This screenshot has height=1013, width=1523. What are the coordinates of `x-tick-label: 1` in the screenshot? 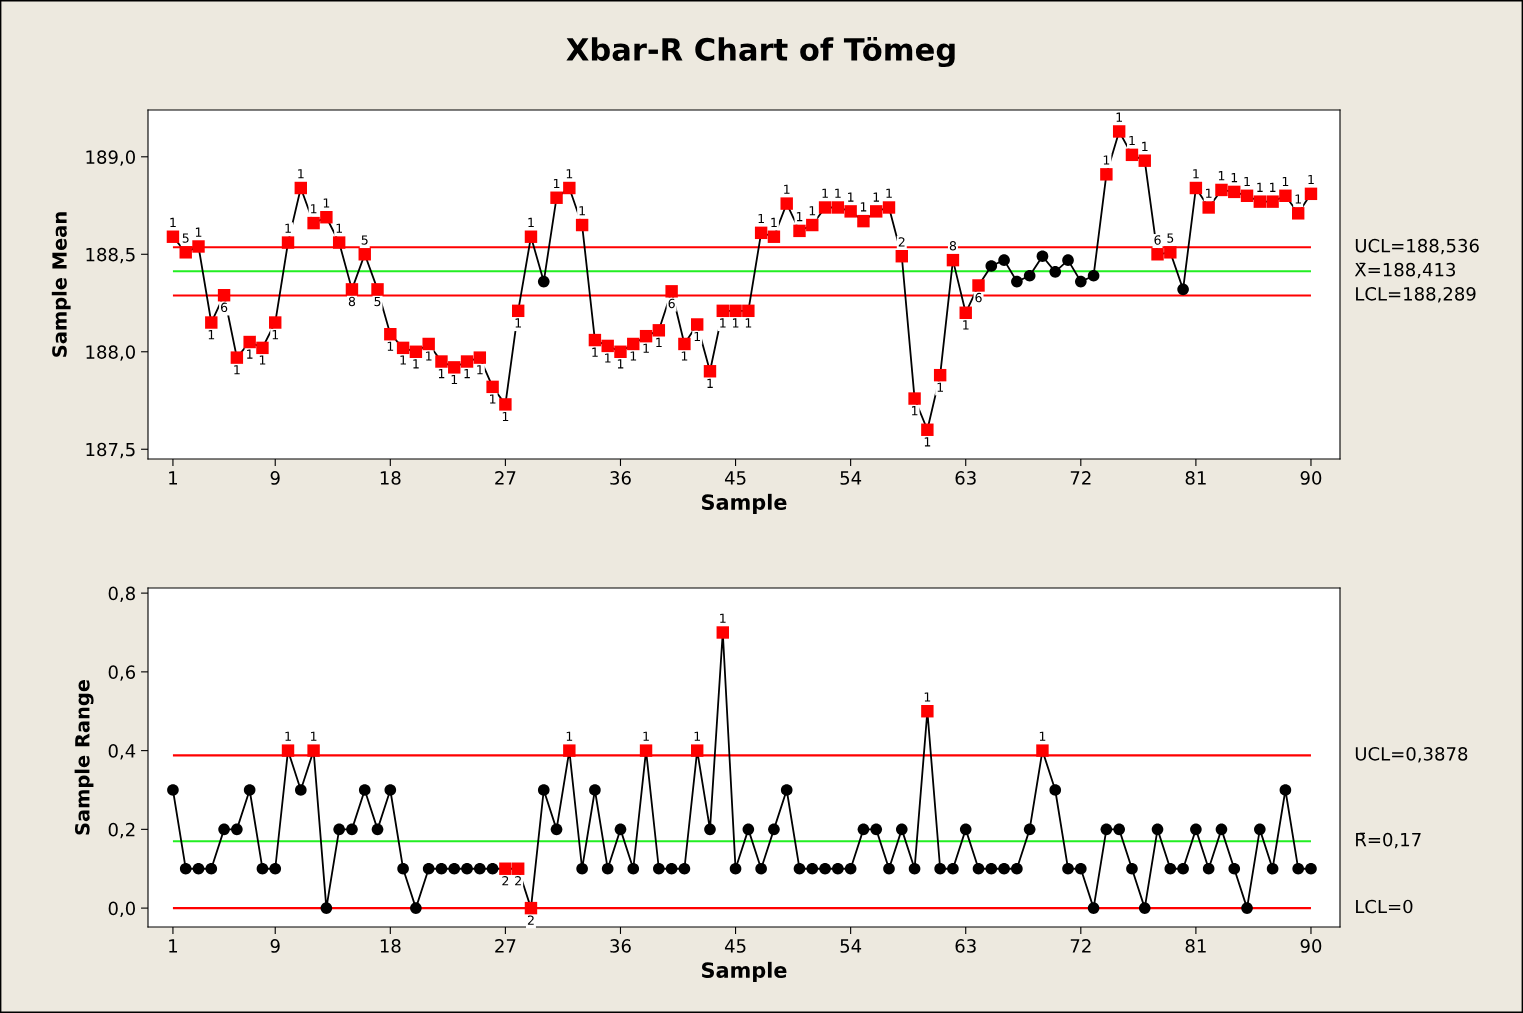 It's located at (173, 478).